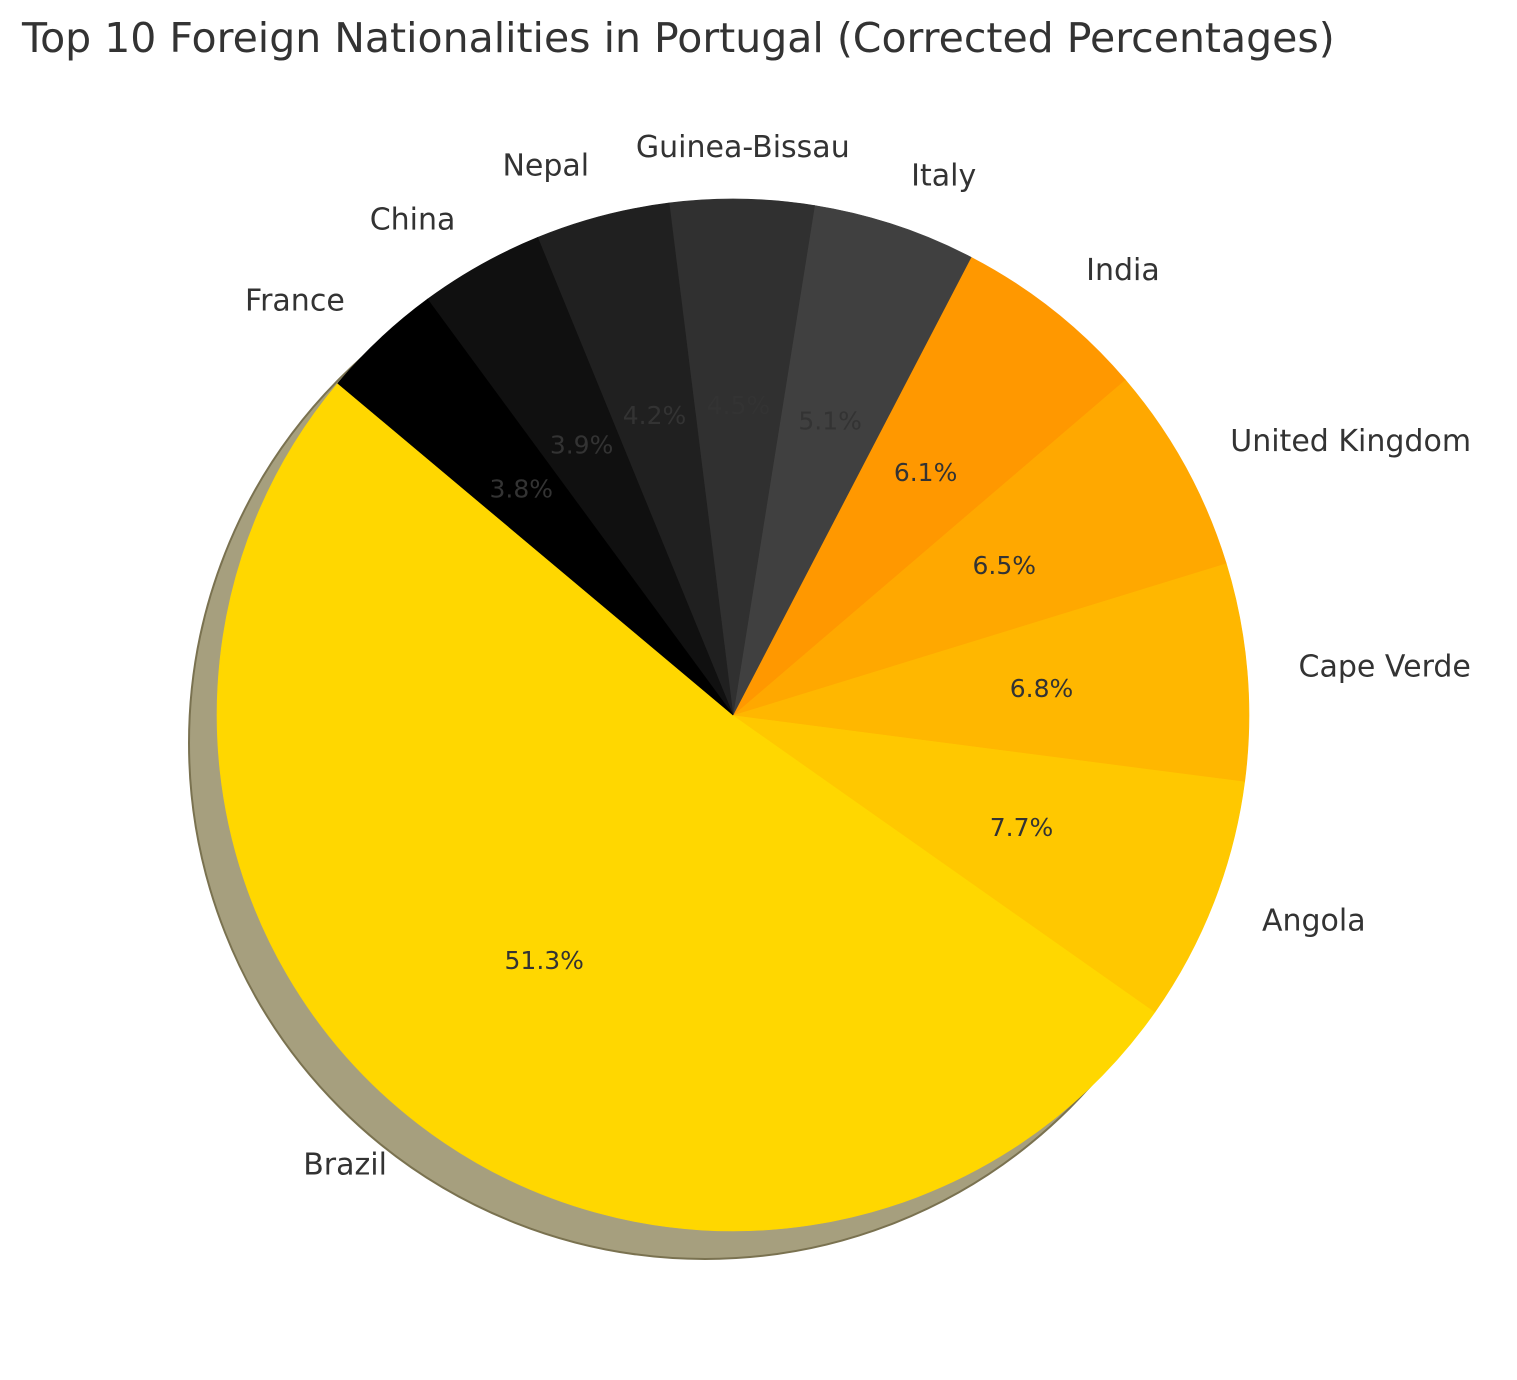  I want to click on category-label: Cape Verde, so click(1385, 666).